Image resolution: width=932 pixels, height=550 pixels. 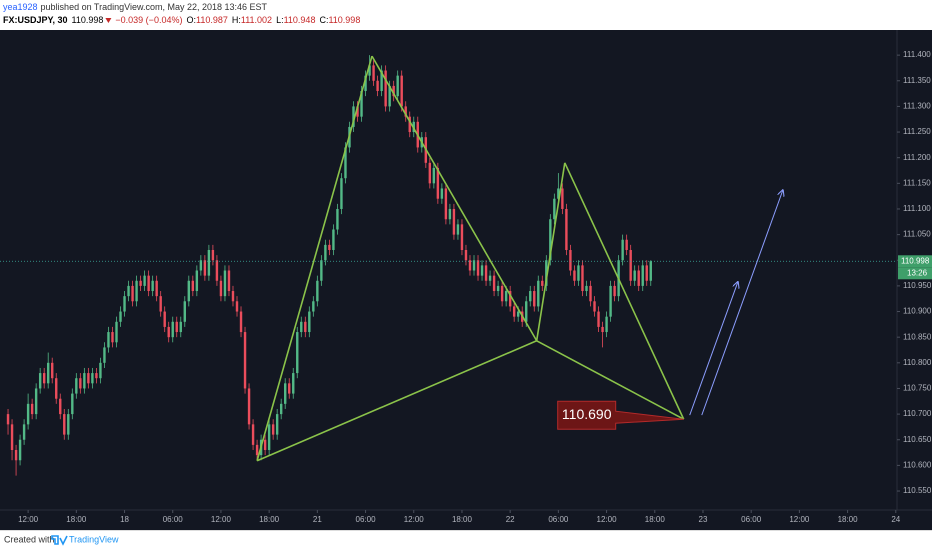 What do you see at coordinates (917, 311) in the screenshot?
I see `y-tick-label: 110.900` at bounding box center [917, 311].